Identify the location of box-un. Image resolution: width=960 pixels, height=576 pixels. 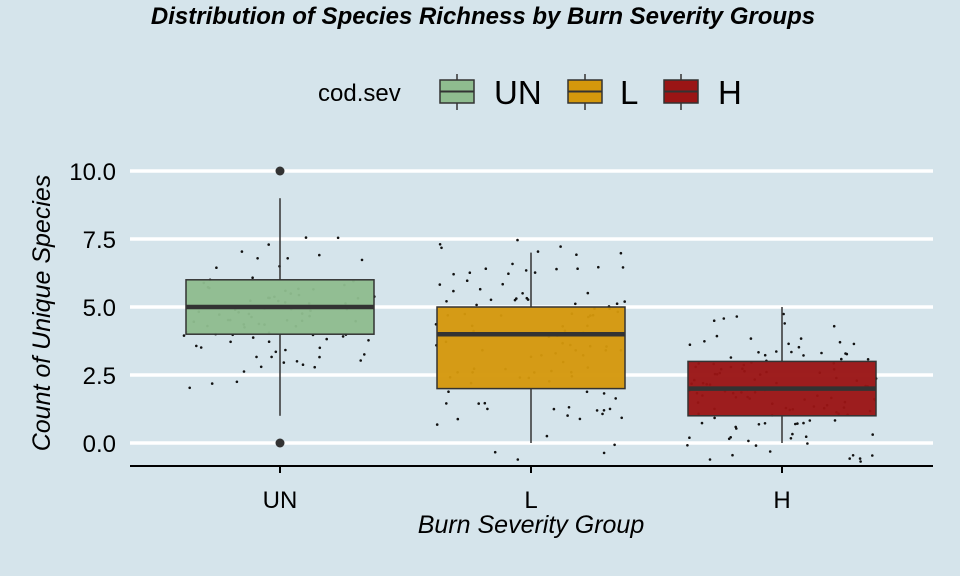
(280, 307).